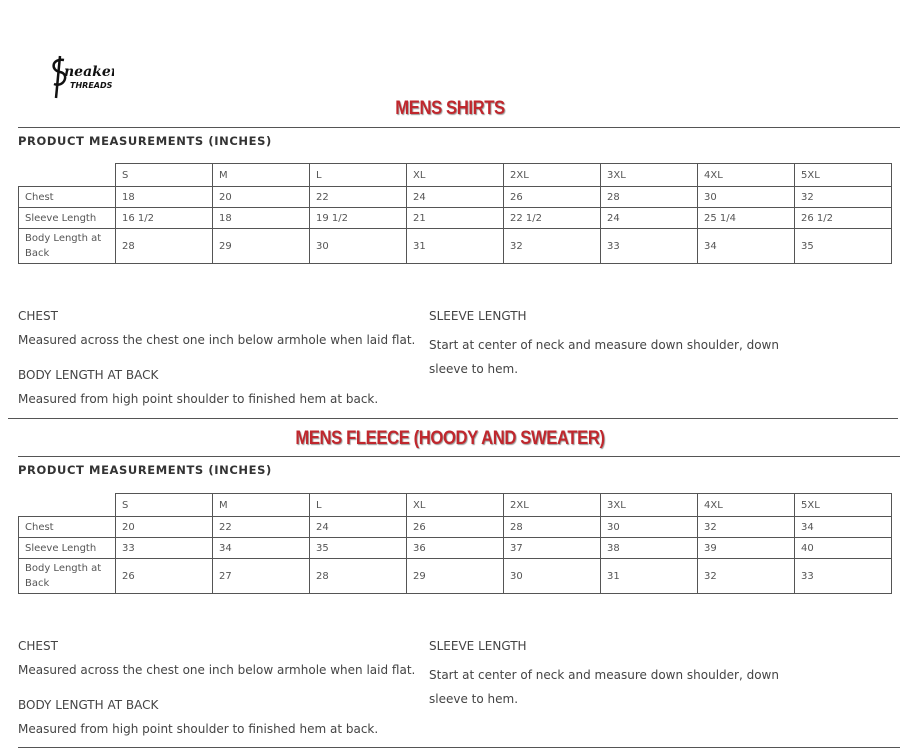 The height and width of the screenshot is (750, 900). I want to click on section-title-fleece: MENS FLEECE (HOODY AND SWEATER), so click(450, 438).